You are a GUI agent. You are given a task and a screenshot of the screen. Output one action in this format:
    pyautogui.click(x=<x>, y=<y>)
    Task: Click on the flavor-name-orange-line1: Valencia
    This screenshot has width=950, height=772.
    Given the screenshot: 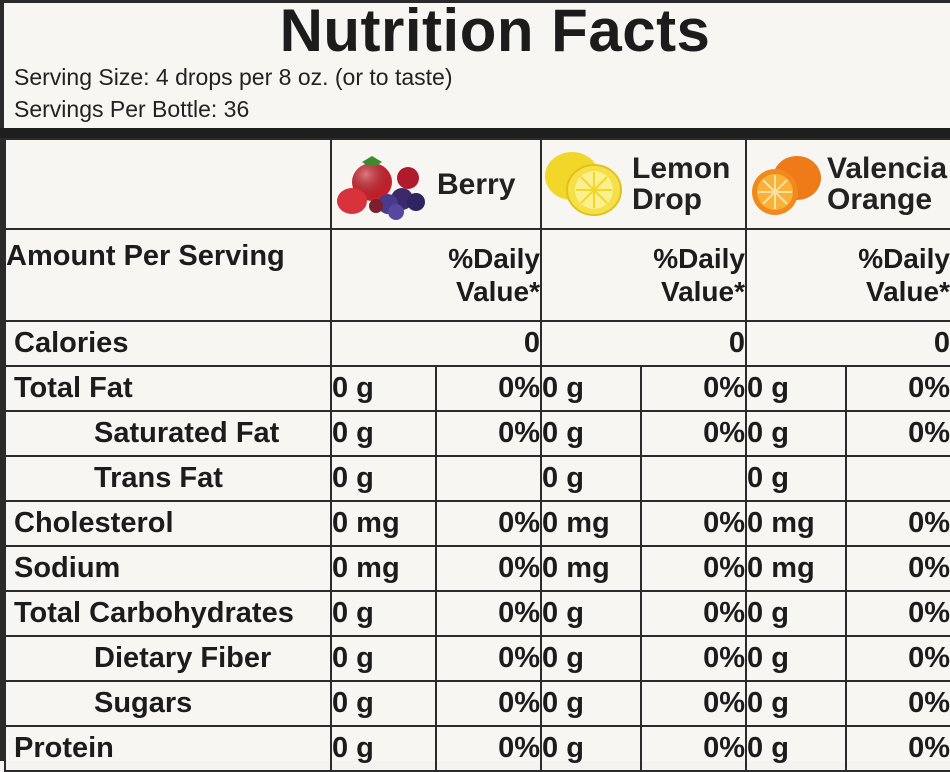 What is the action you would take?
    pyautogui.click(x=887, y=168)
    